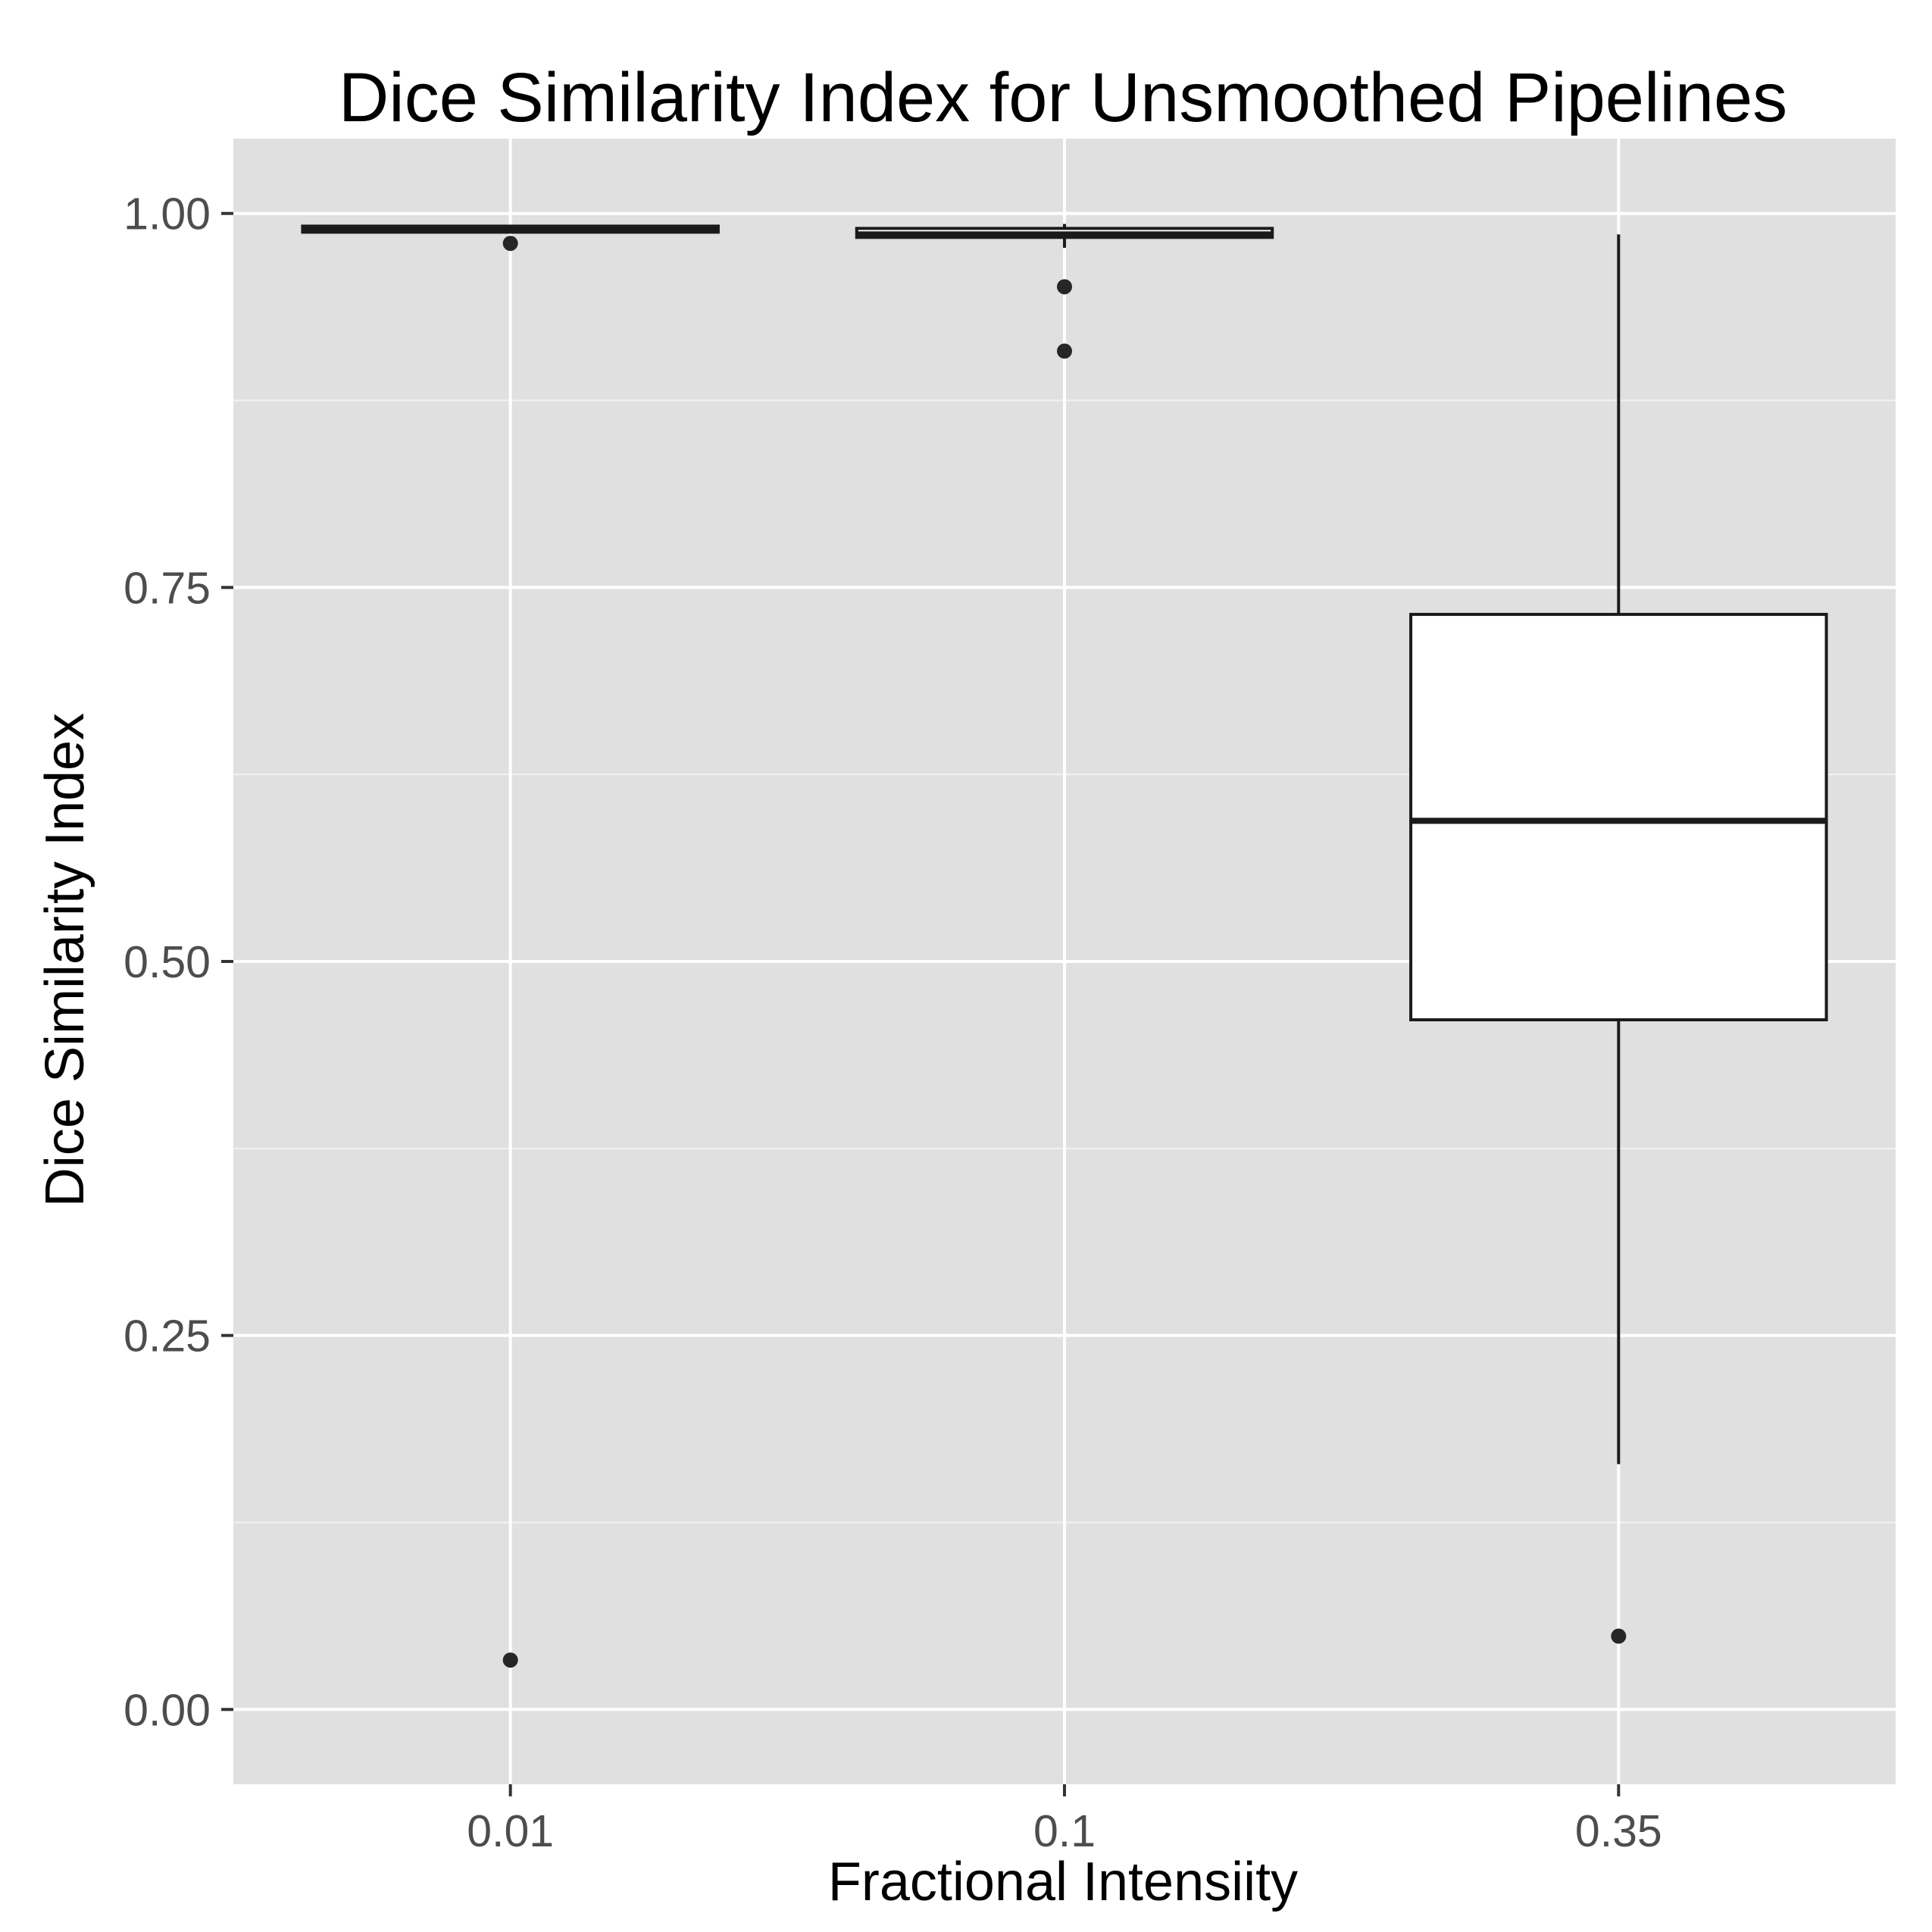 This screenshot has width=1932, height=1932. What do you see at coordinates (167, 1336) in the screenshot?
I see `y-tick-label: 0.25` at bounding box center [167, 1336].